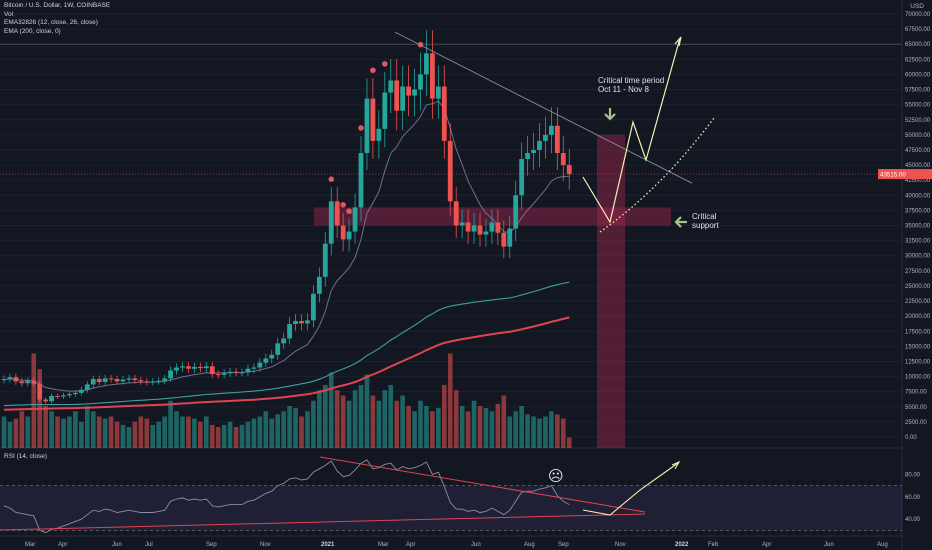 This screenshot has width=932, height=550. What do you see at coordinates (451, 508) in the screenshot?
I see `rsi-band` at bounding box center [451, 508].